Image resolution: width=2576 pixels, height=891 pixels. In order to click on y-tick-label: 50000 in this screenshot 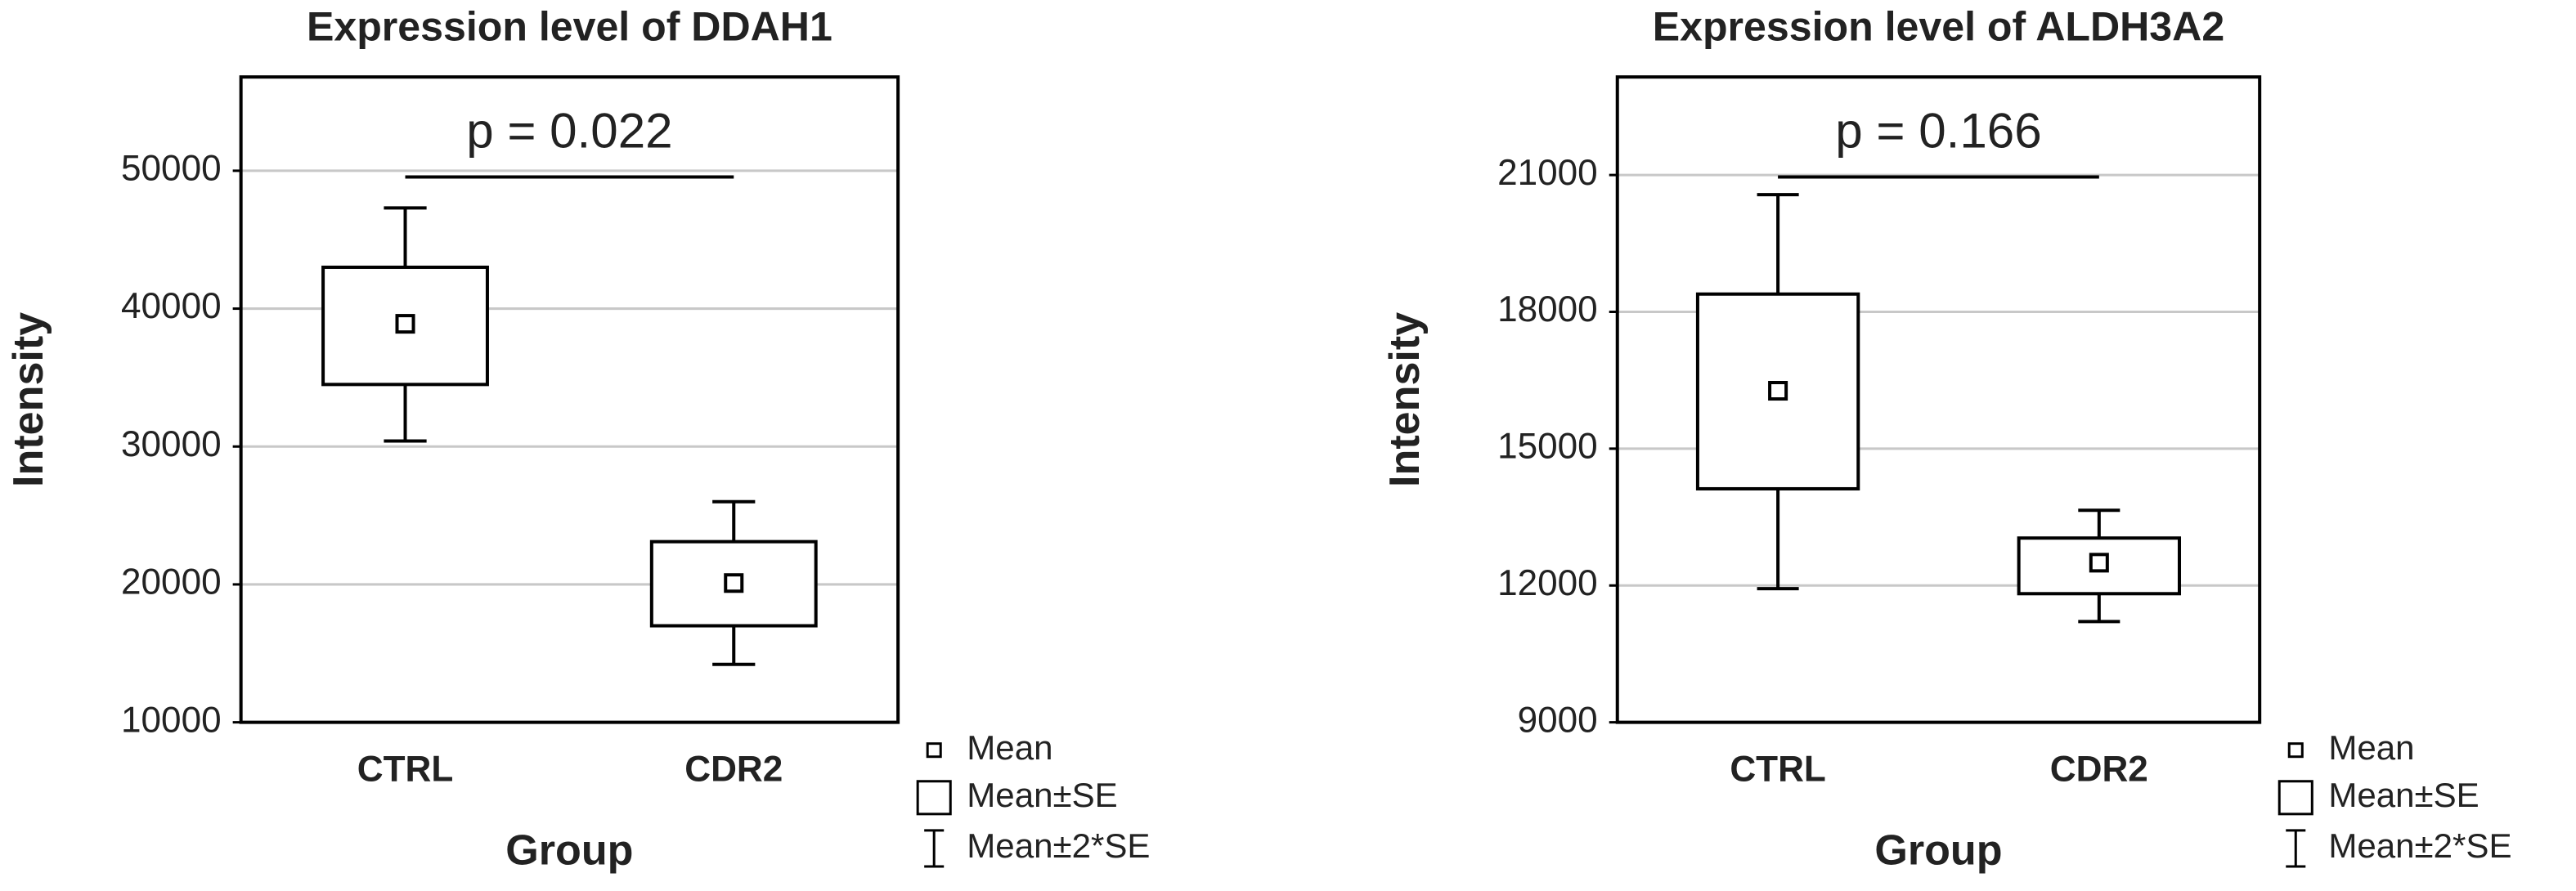, I will do `click(171, 169)`.